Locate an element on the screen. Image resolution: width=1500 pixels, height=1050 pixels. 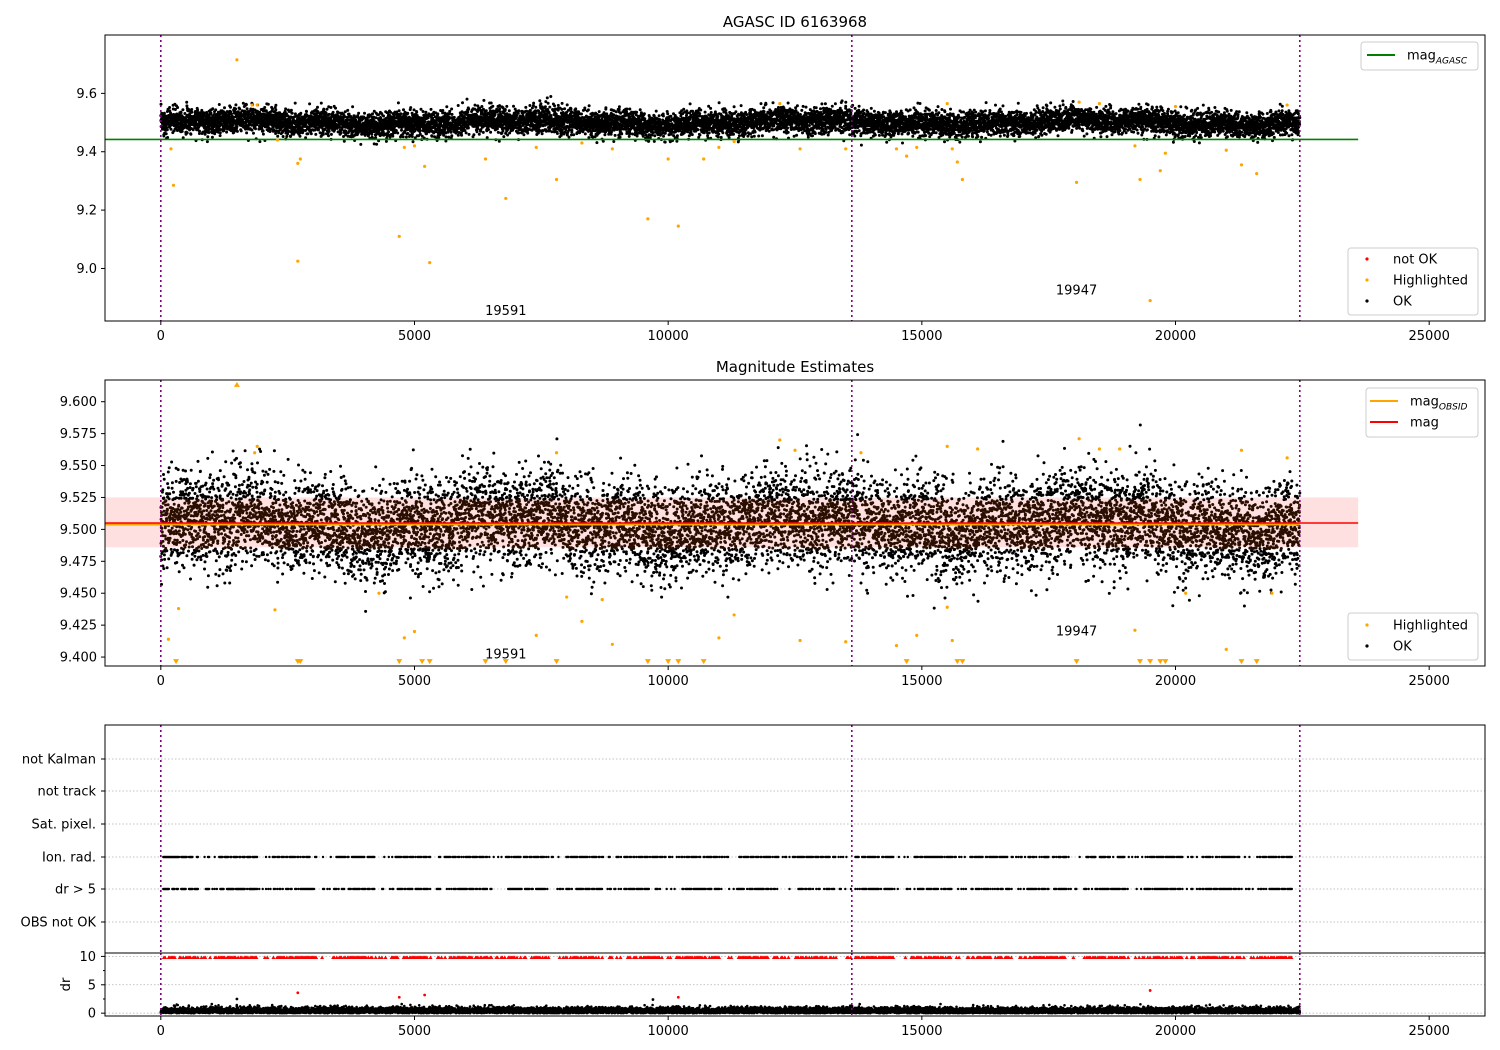
legend-entry: magOBSID is located at coordinates (1419, 404).